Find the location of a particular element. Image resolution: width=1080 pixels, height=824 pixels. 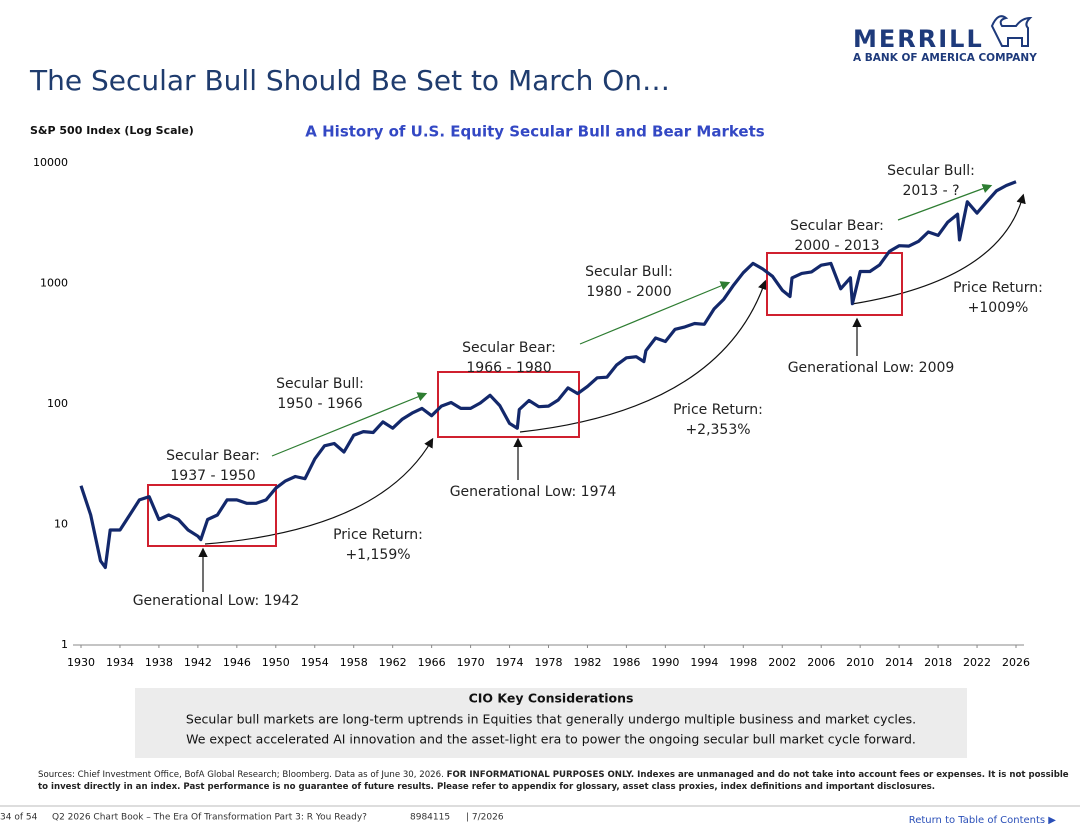

x-tick-label: 1930 is located at coordinates (81, 662).